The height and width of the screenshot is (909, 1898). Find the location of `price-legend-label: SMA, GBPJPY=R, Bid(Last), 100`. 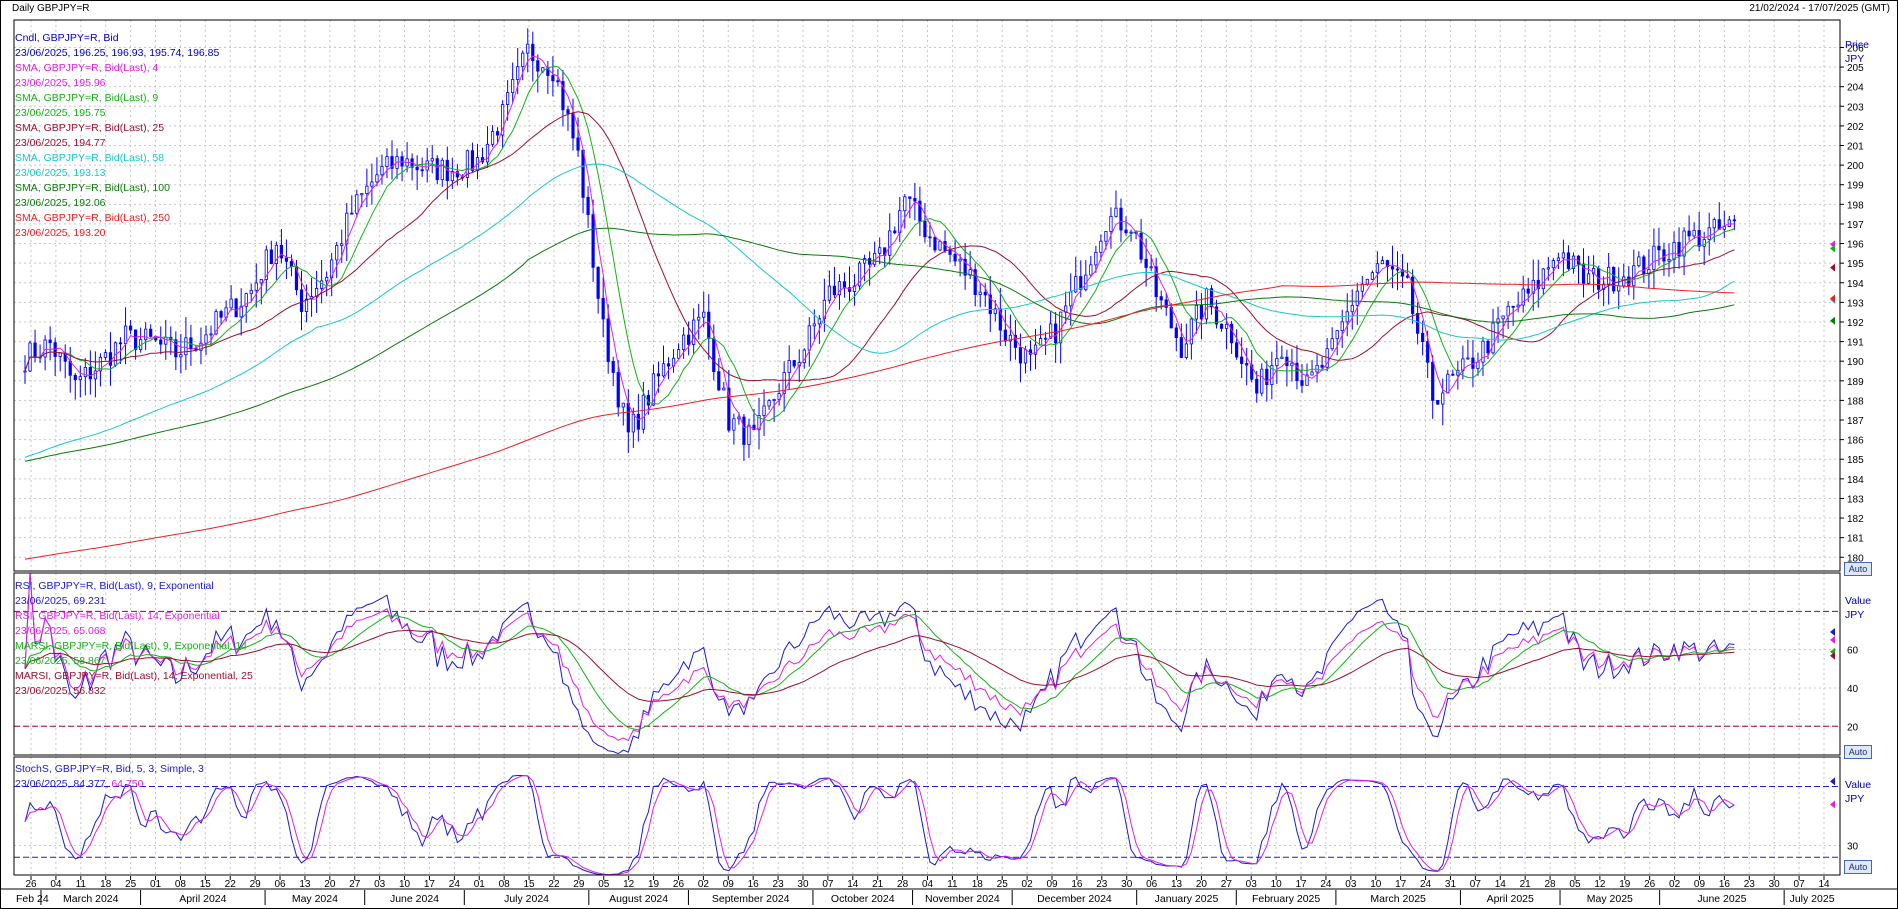

price-legend-label: SMA, GBPJPY=R, Bid(Last), 100 is located at coordinates (92, 188).